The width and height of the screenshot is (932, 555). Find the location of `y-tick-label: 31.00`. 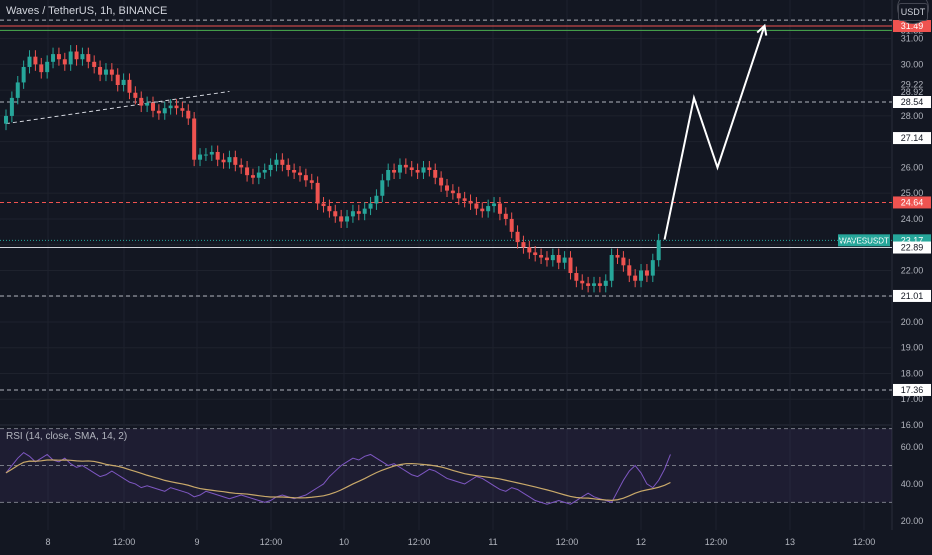

y-tick-label: 31.00 is located at coordinates (912, 39).